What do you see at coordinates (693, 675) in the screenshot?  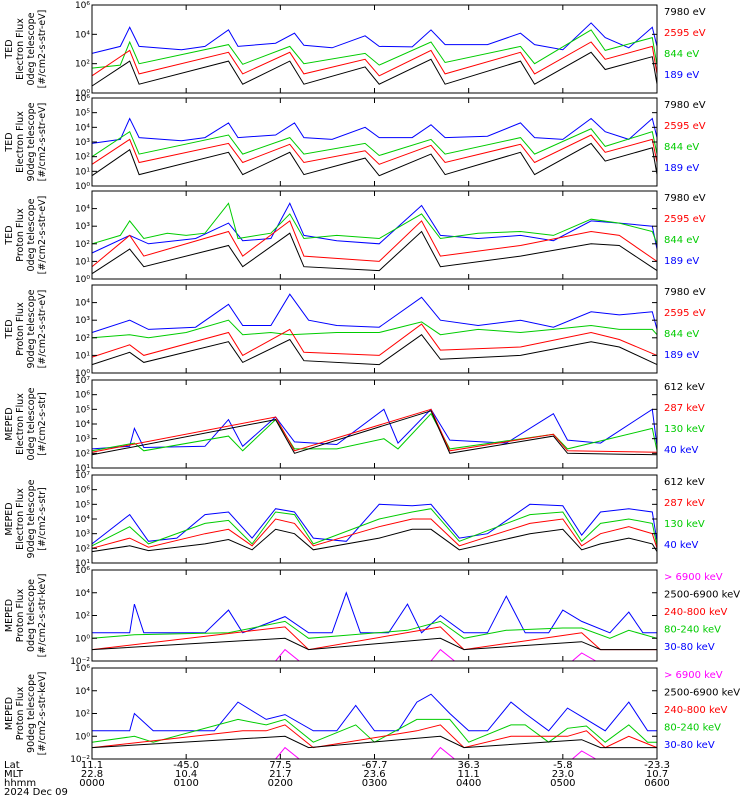 I see `legend-entry: > 6900 keV` at bounding box center [693, 675].